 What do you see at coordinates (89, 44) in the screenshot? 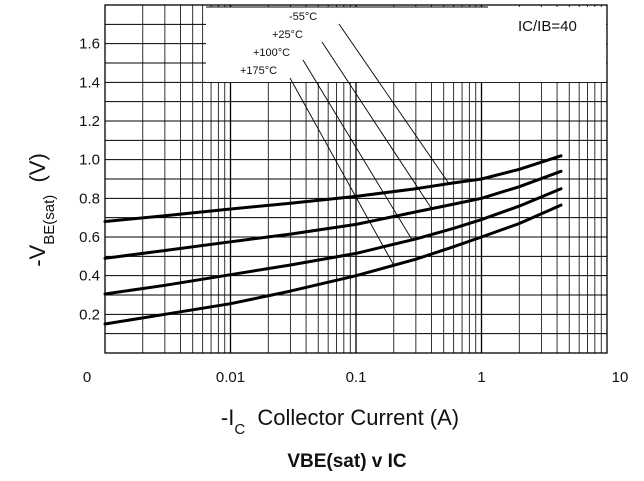
I see `y-tick-label: 1.6` at bounding box center [89, 44].